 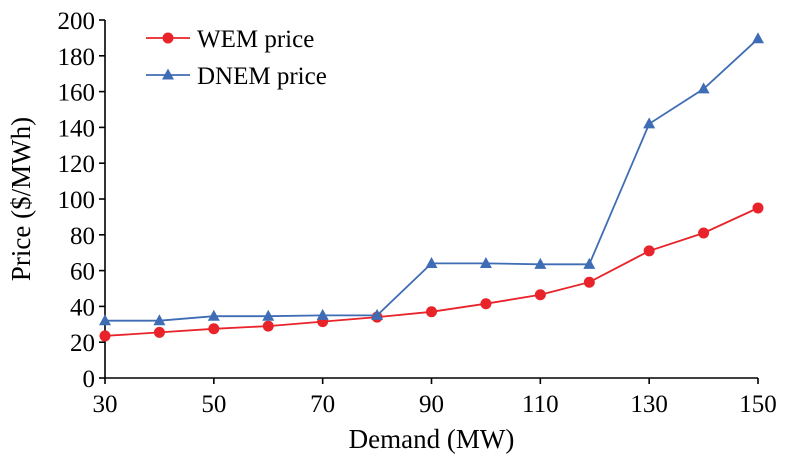 What do you see at coordinates (540, 404) in the screenshot?
I see `x-tick-label: 110` at bounding box center [540, 404].